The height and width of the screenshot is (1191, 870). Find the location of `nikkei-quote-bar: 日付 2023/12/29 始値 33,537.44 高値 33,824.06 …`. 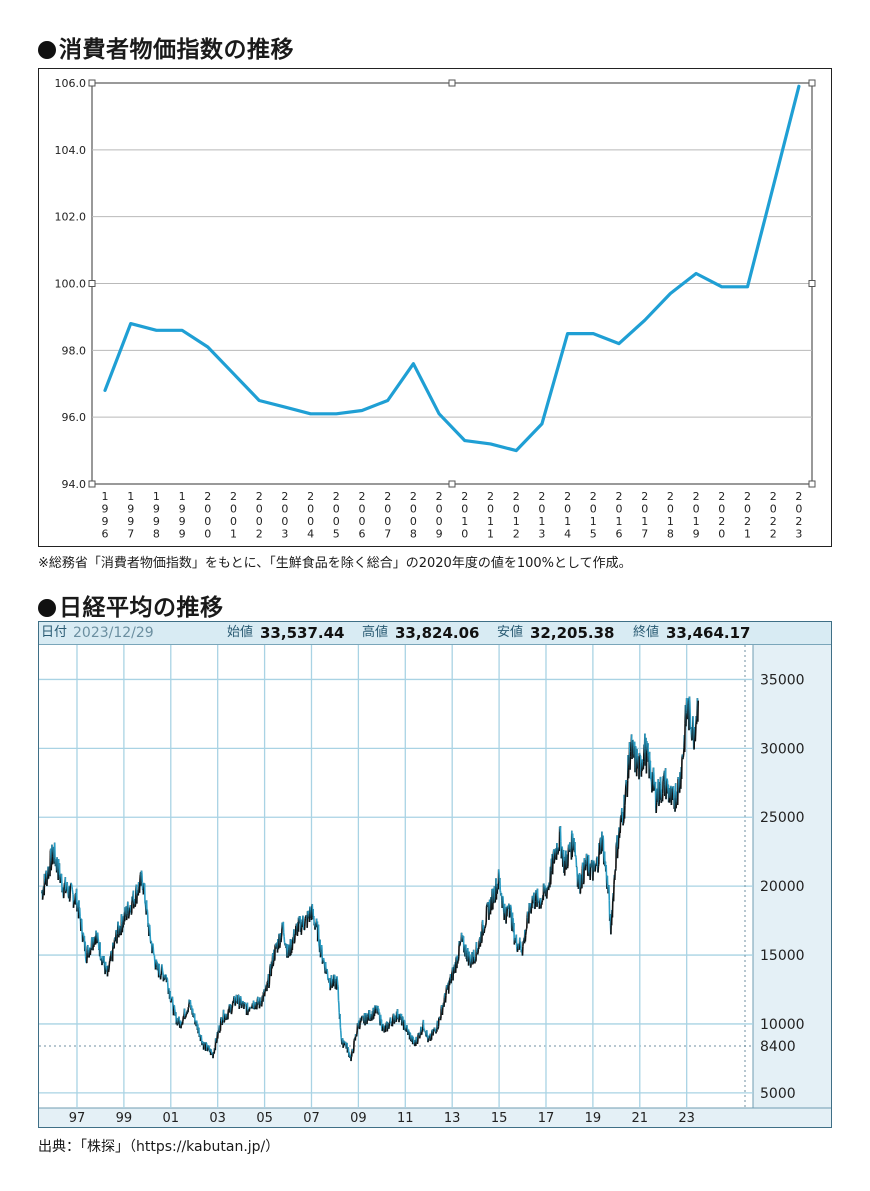

nikkei-quote-bar: 日付 2023/12/29 始値 33,537.44 高値 33,824.06 … is located at coordinates (435, 633).